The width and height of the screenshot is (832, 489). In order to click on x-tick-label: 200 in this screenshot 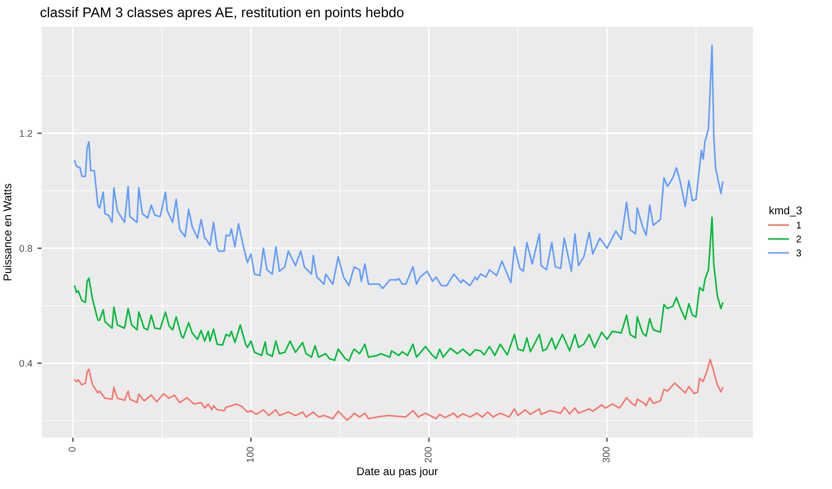, I will do `click(428, 454)`.